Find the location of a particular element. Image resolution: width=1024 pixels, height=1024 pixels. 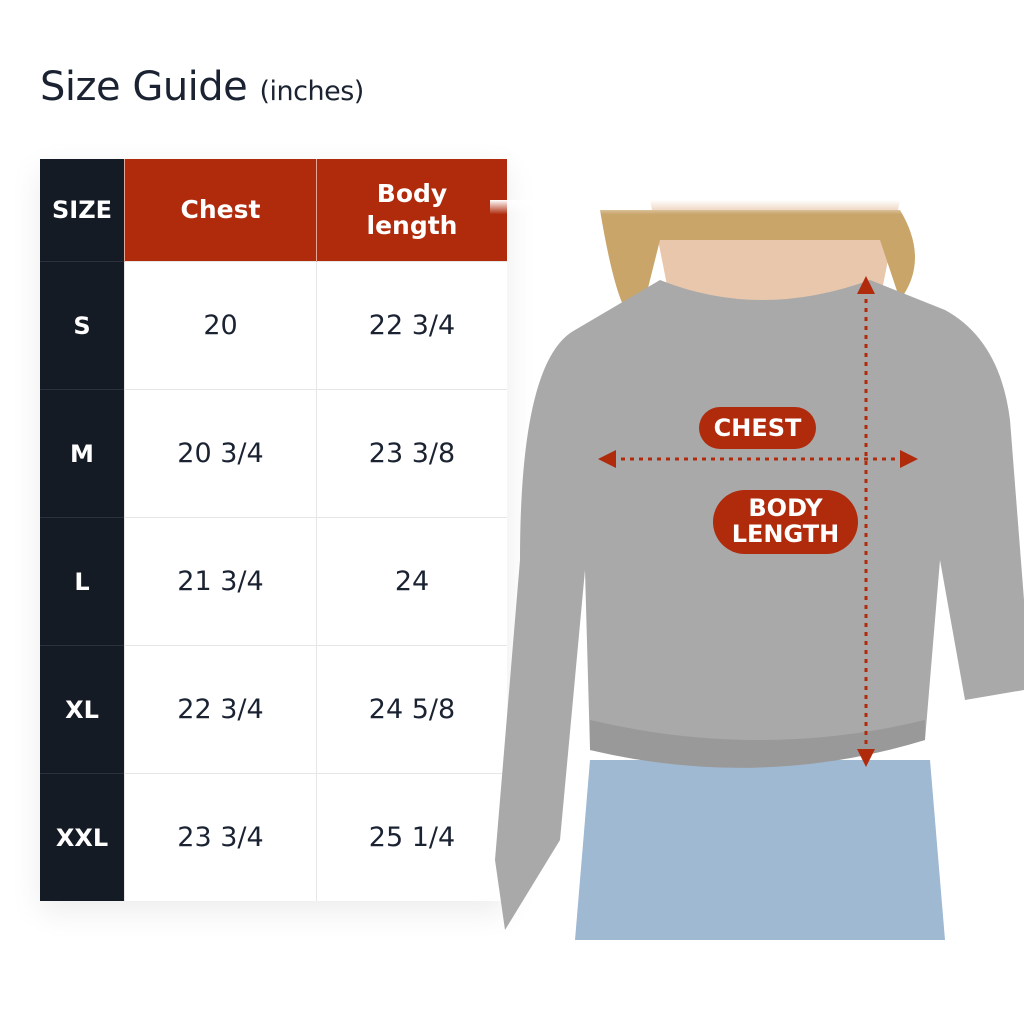

arrow-right-icon is located at coordinates (909, 459).